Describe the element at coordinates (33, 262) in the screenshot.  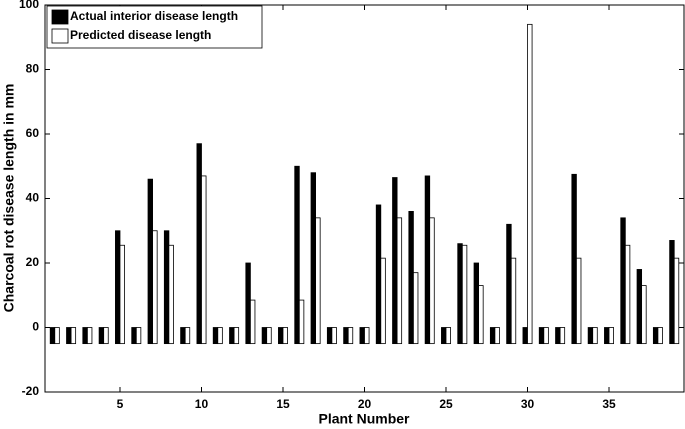
I see `y-tick-label: 20` at that location.